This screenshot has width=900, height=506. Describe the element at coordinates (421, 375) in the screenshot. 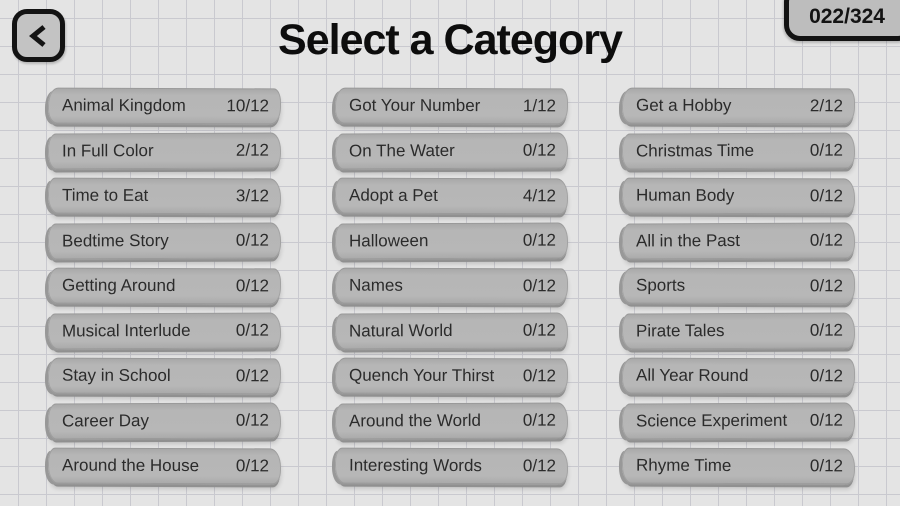

I see `category-label: Quench Your Thirst` at that location.